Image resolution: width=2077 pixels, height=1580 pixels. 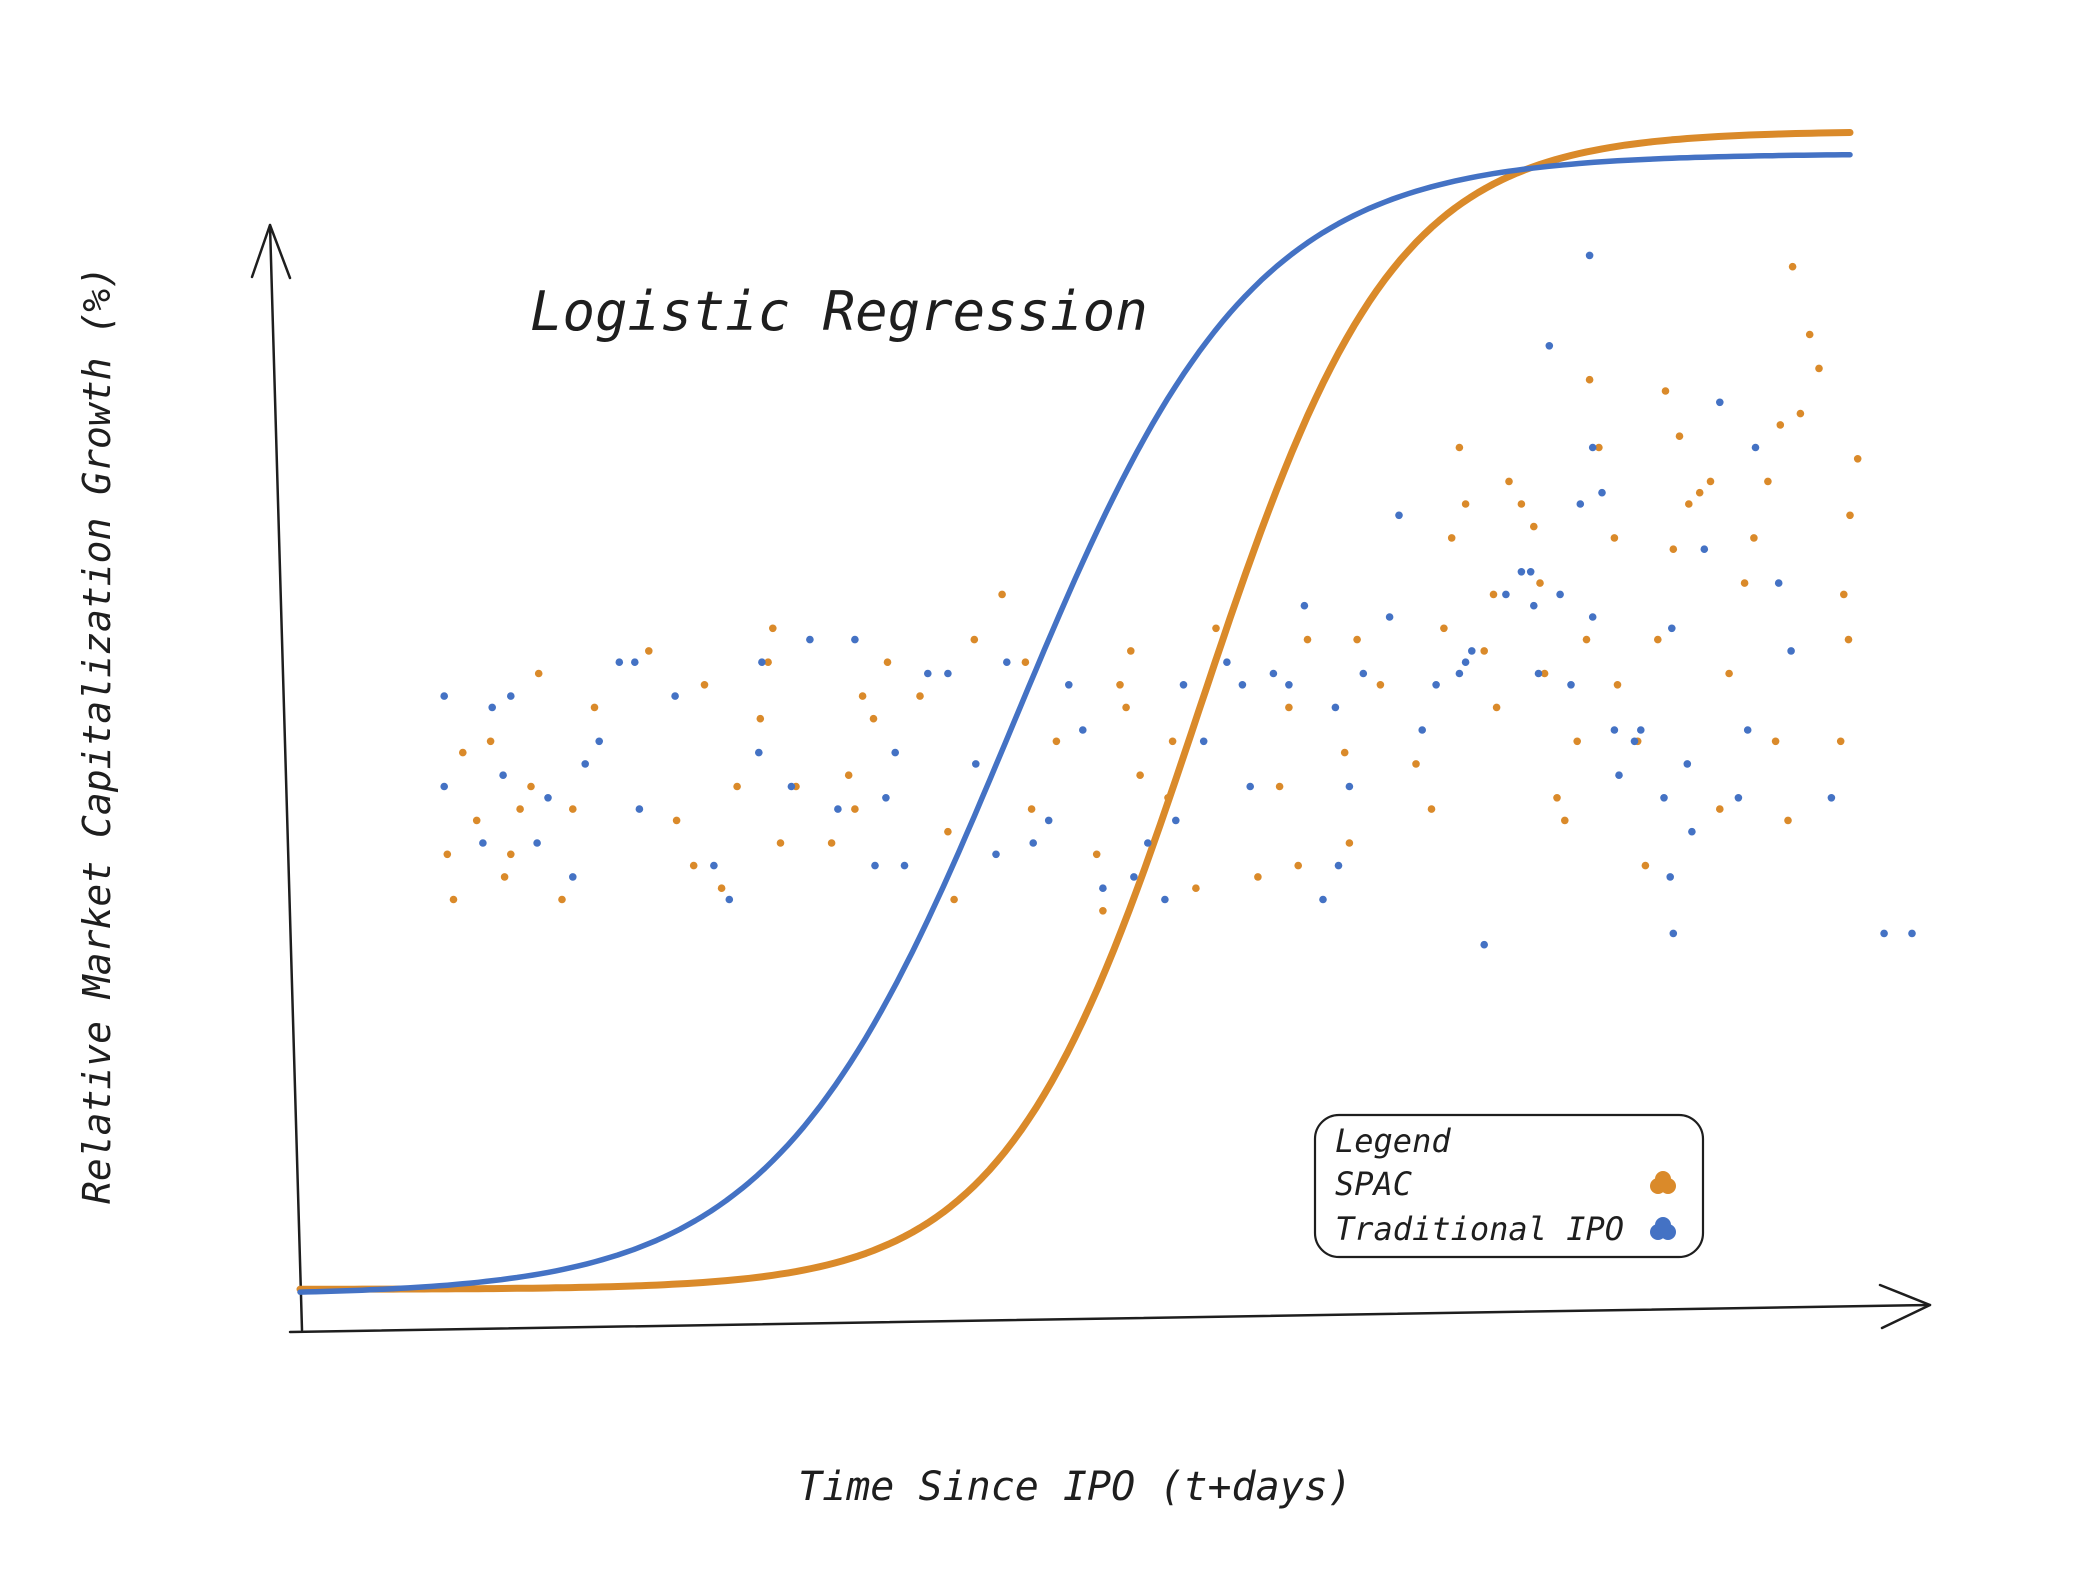 I want to click on y-axis-arrowhead, so click(x=271, y=251).